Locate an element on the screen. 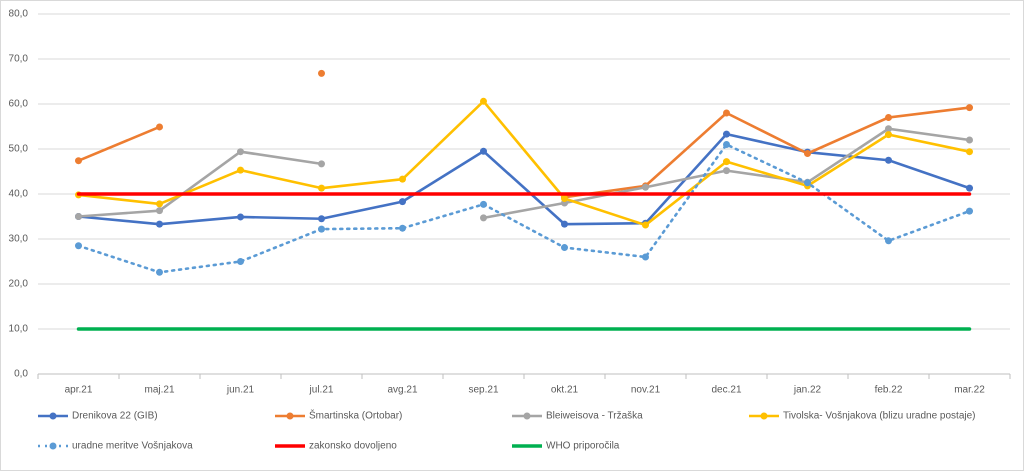  y-tick-label: 40,0 is located at coordinates (19, 194).